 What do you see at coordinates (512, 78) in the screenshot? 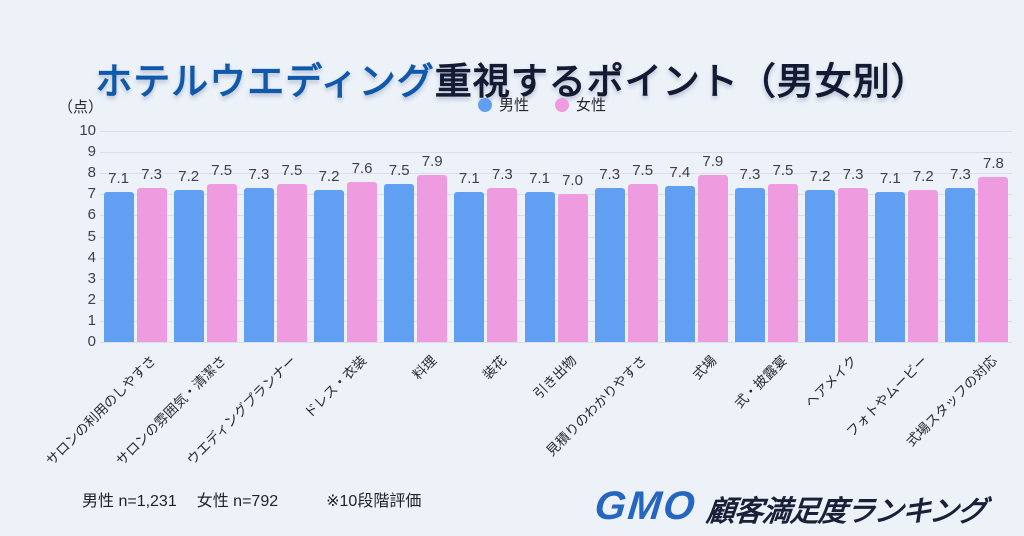
I see `page-title: ホテルウエディング重視するポイント（男女別）` at bounding box center [512, 78].